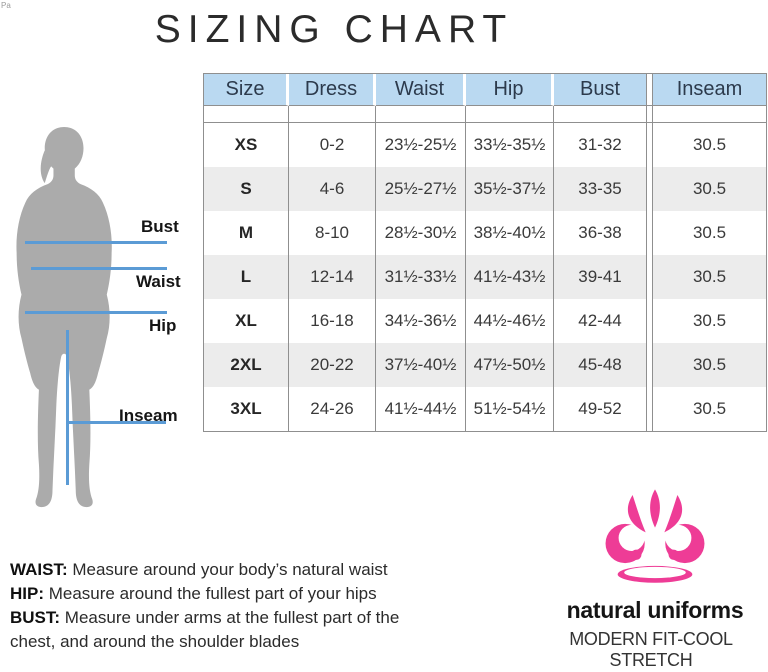 This screenshot has width=768, height=672. What do you see at coordinates (116, 422) in the screenshot?
I see `inseam-measure-line` at bounding box center [116, 422].